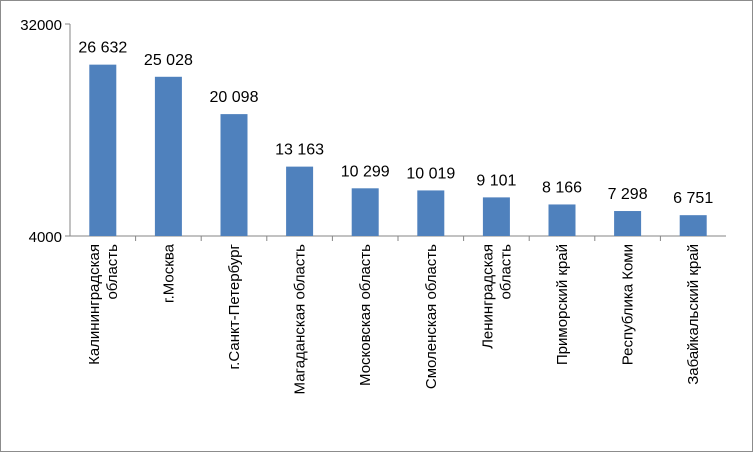  Describe the element at coordinates (431, 316) in the screenshot. I see `category-label: Смоленская область` at that location.